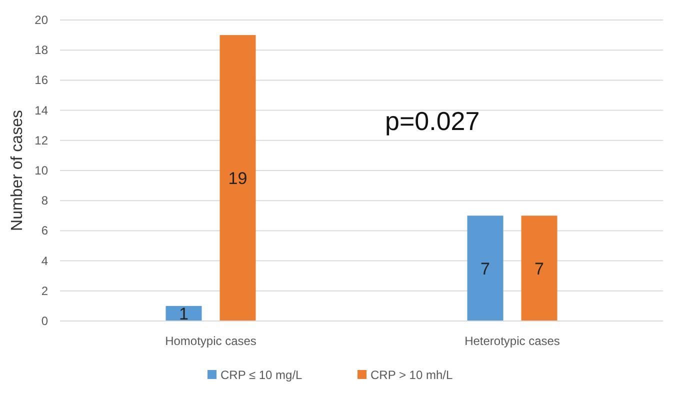 The width and height of the screenshot is (675, 401). What do you see at coordinates (44, 201) in the screenshot?
I see `y-tick-label: 8` at bounding box center [44, 201].